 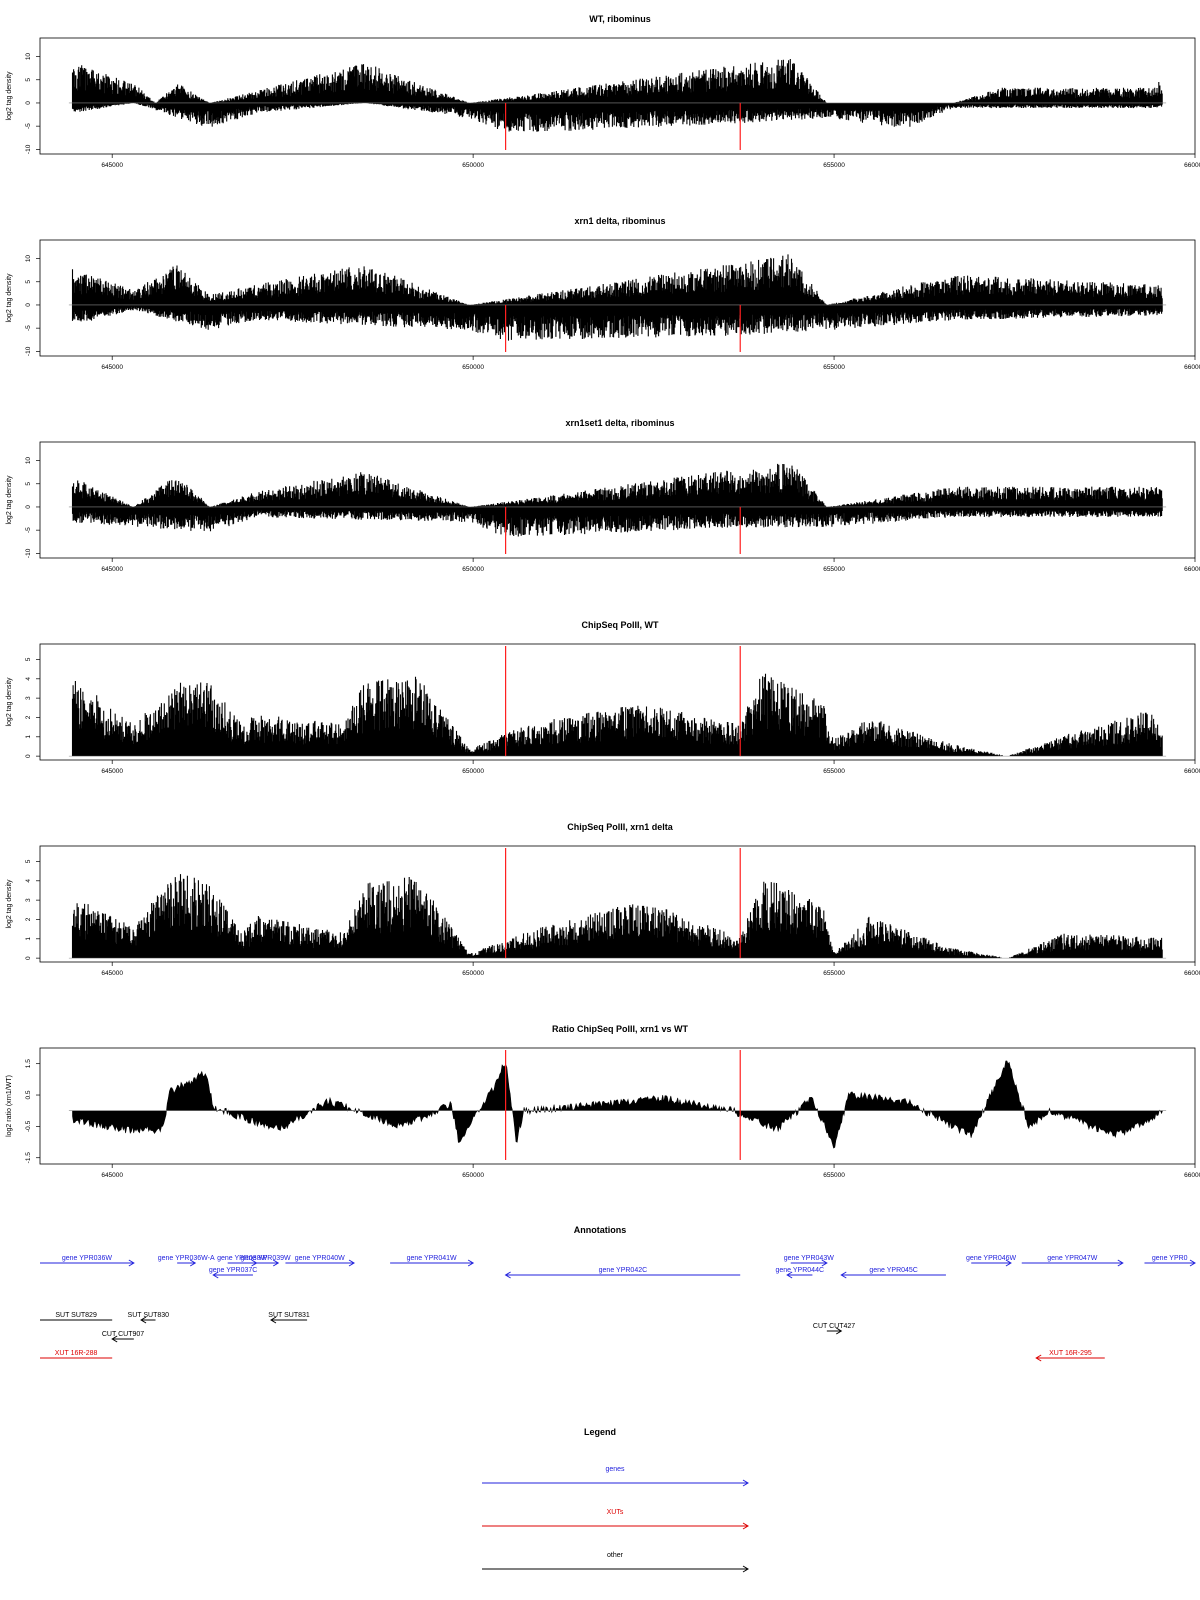 I want to click on feature-label: SUT SUT830, so click(x=149, y=1315).